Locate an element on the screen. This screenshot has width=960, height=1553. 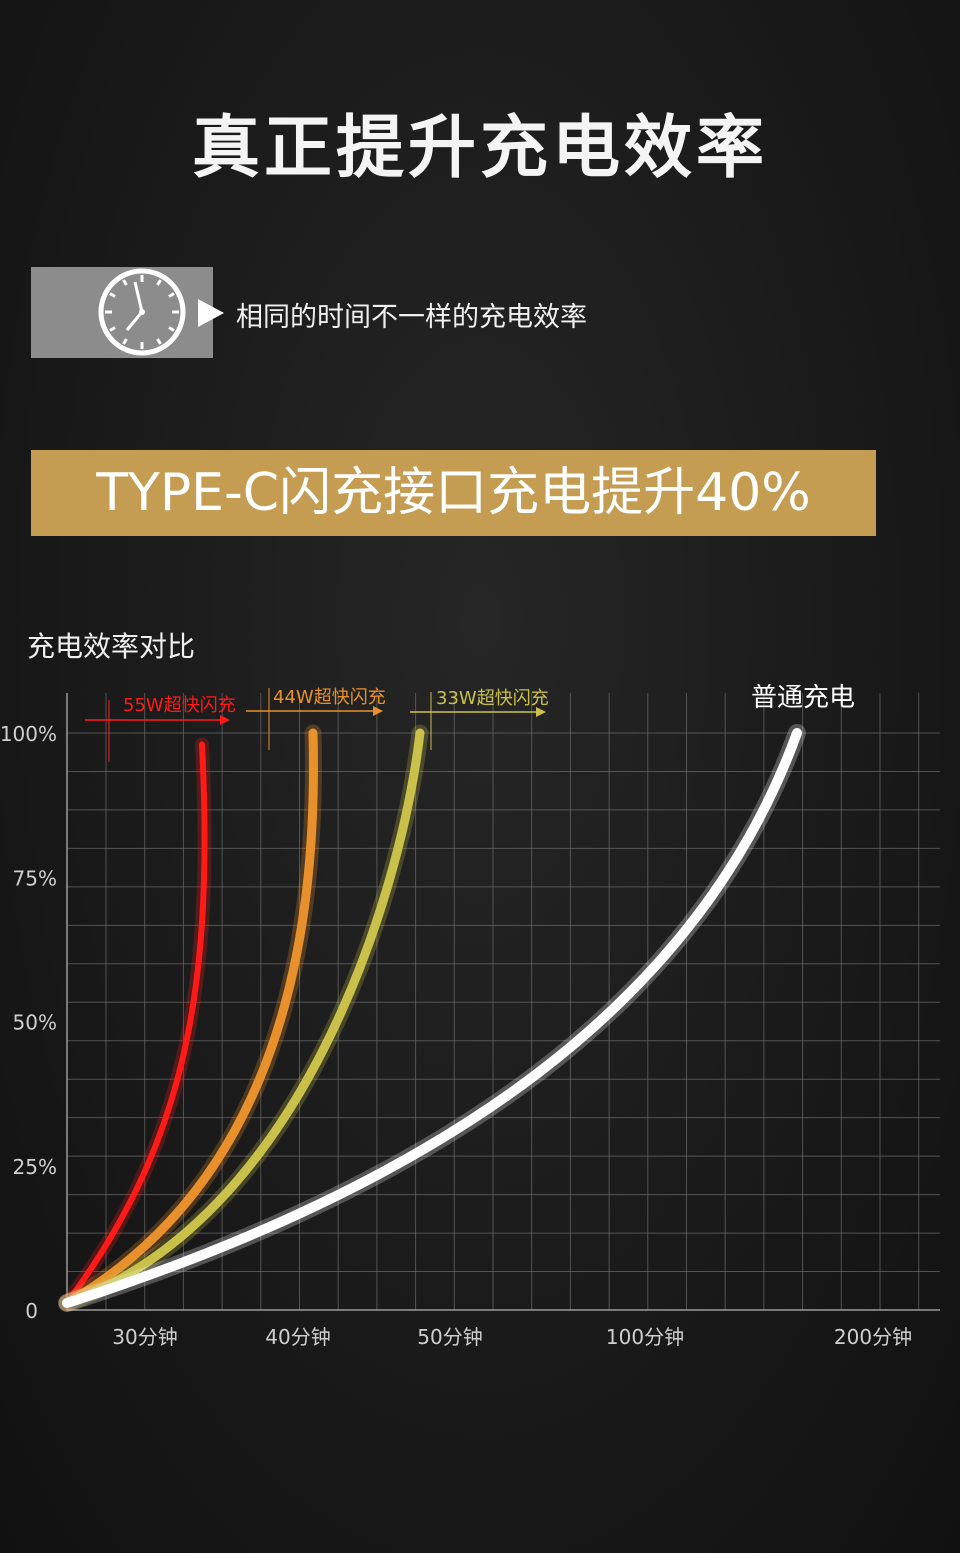
y-tick-label: 25% is located at coordinates (35, 1167).